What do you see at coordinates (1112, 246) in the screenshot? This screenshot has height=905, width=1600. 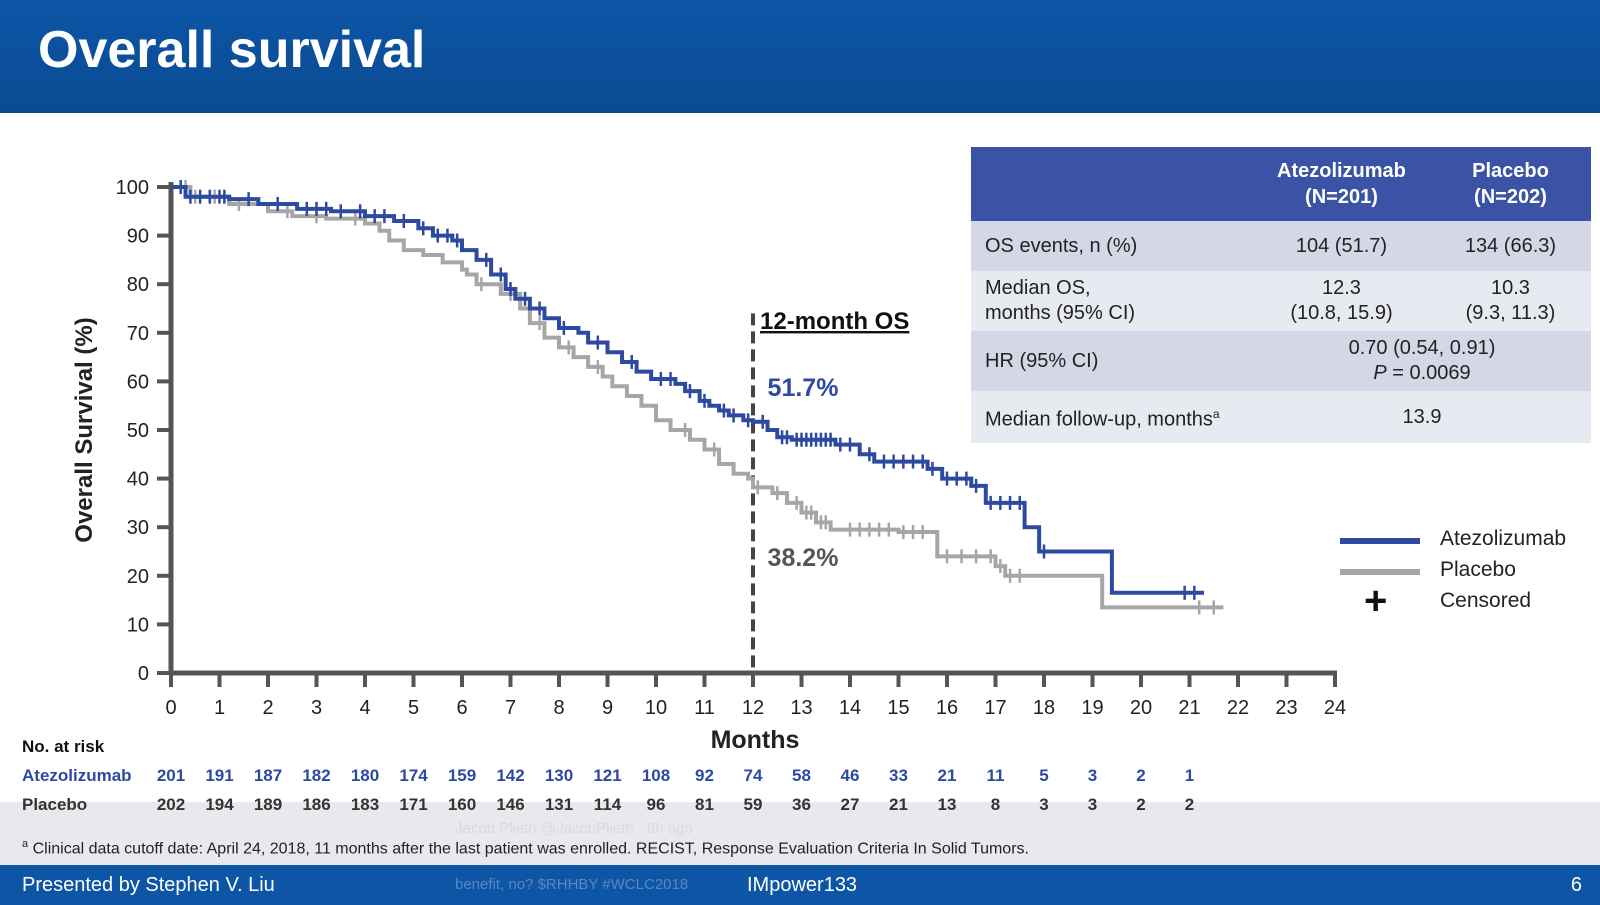 I see `row-label: OS events, n (%)` at bounding box center [1112, 246].